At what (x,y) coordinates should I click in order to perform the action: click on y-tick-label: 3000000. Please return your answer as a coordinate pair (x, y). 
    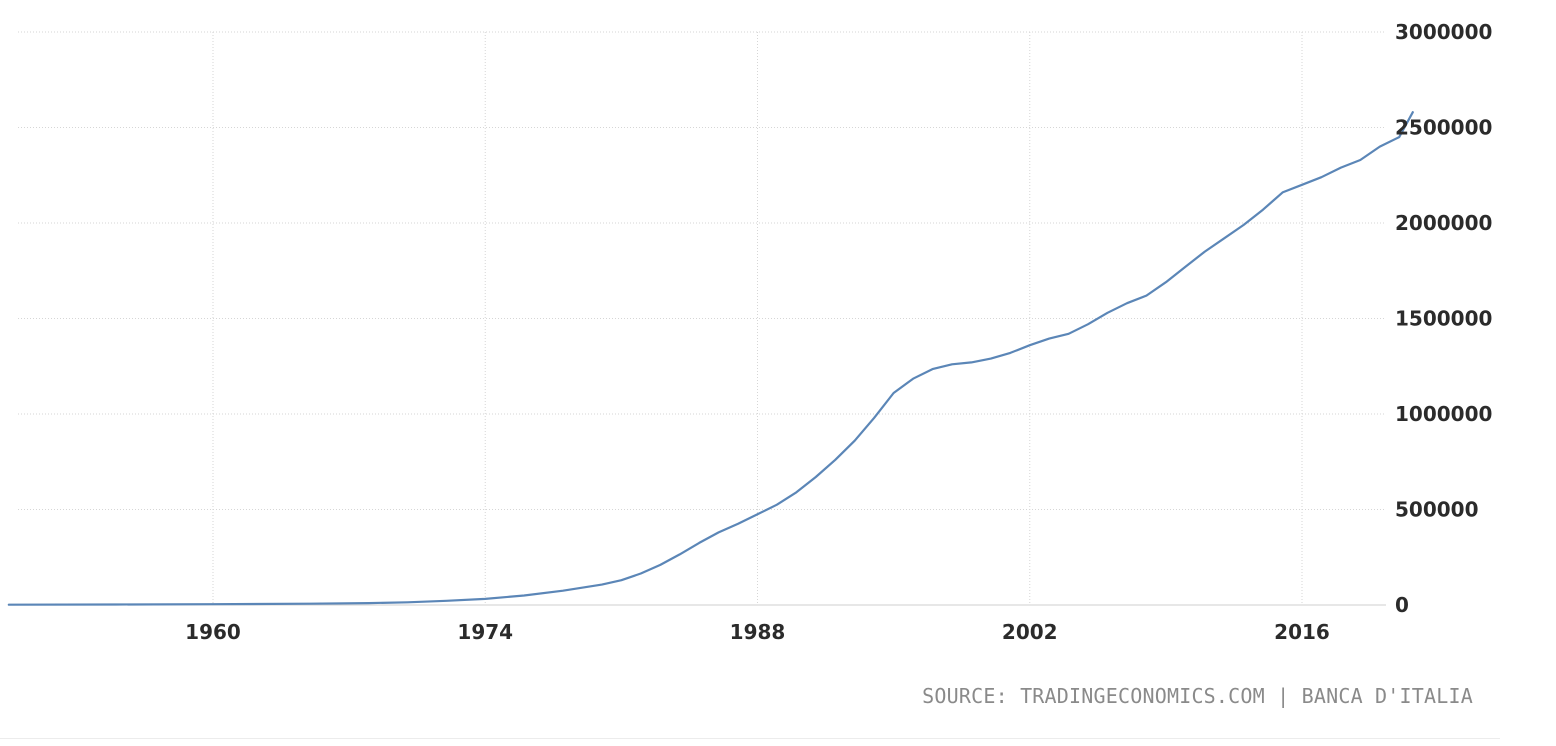
    Looking at the image, I should click on (1443, 32).